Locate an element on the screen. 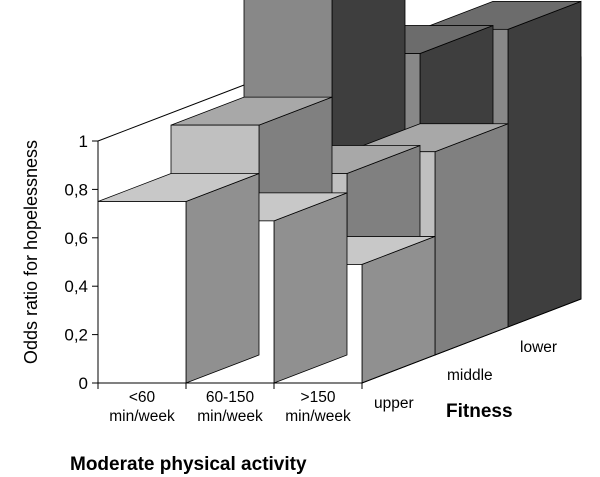 Image resolution: width=600 pixels, height=477 pixels. bar-front is located at coordinates (142, 292).